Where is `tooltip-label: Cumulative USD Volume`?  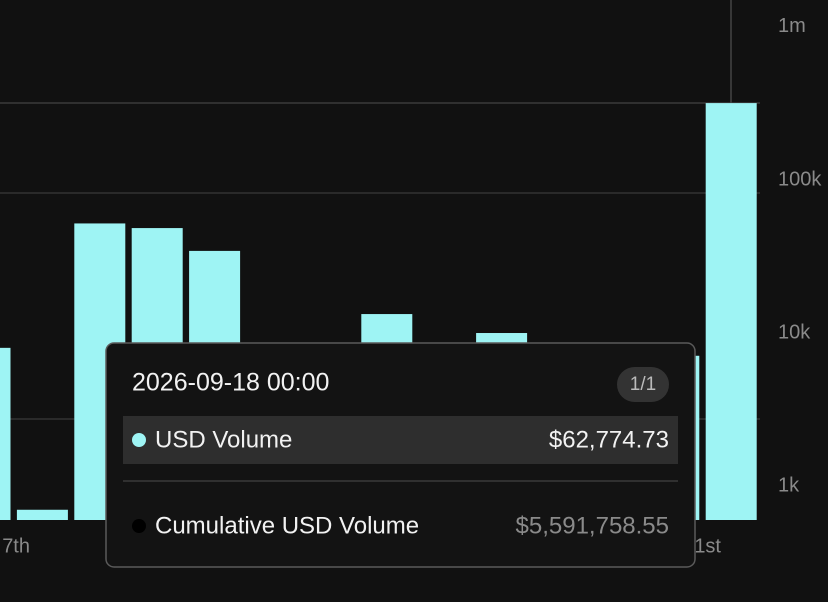 tooltip-label: Cumulative USD Volume is located at coordinates (287, 525).